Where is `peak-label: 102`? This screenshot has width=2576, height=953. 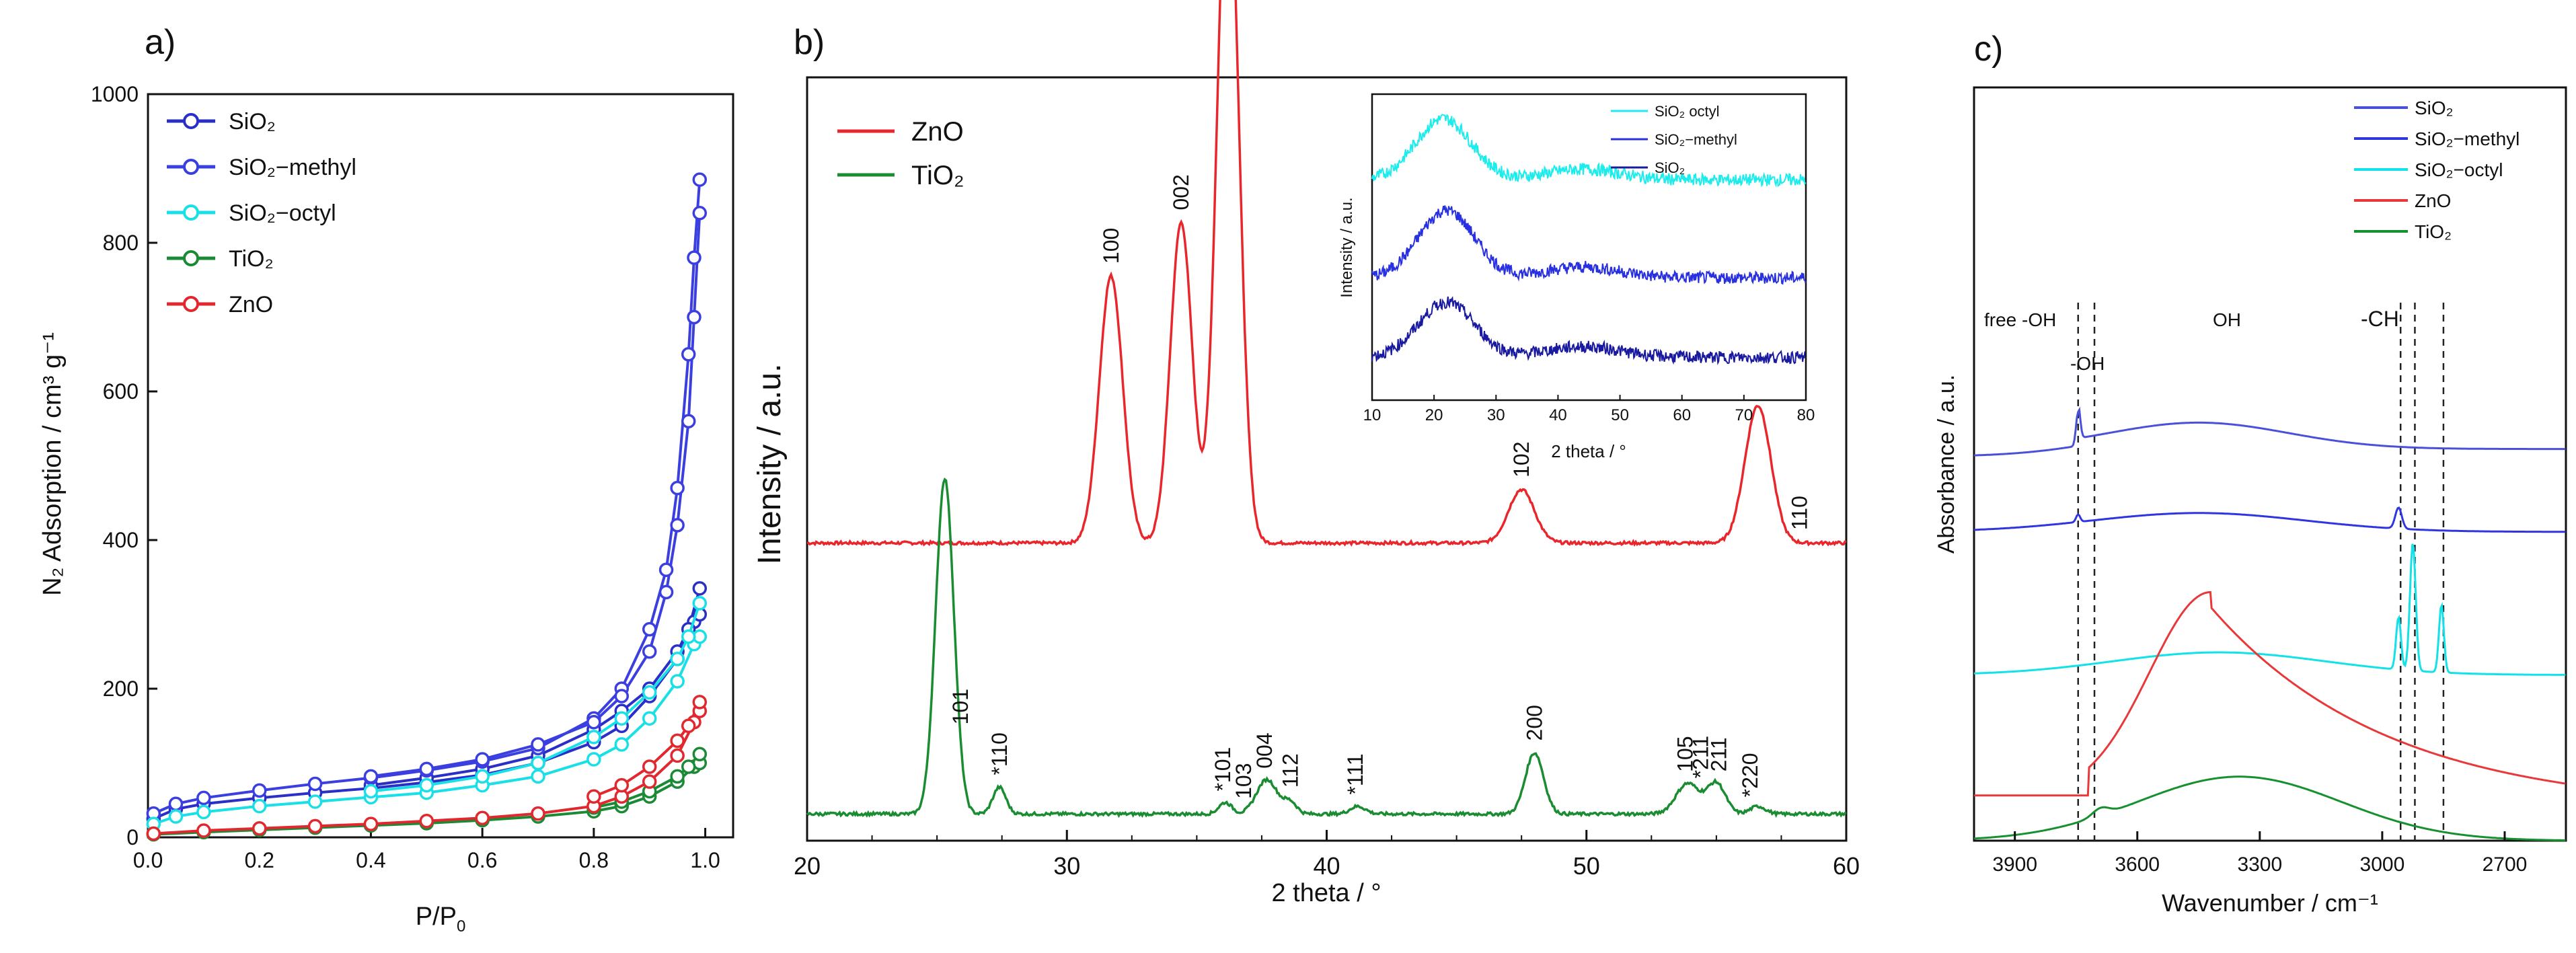
peak-label: 102 is located at coordinates (1521, 460).